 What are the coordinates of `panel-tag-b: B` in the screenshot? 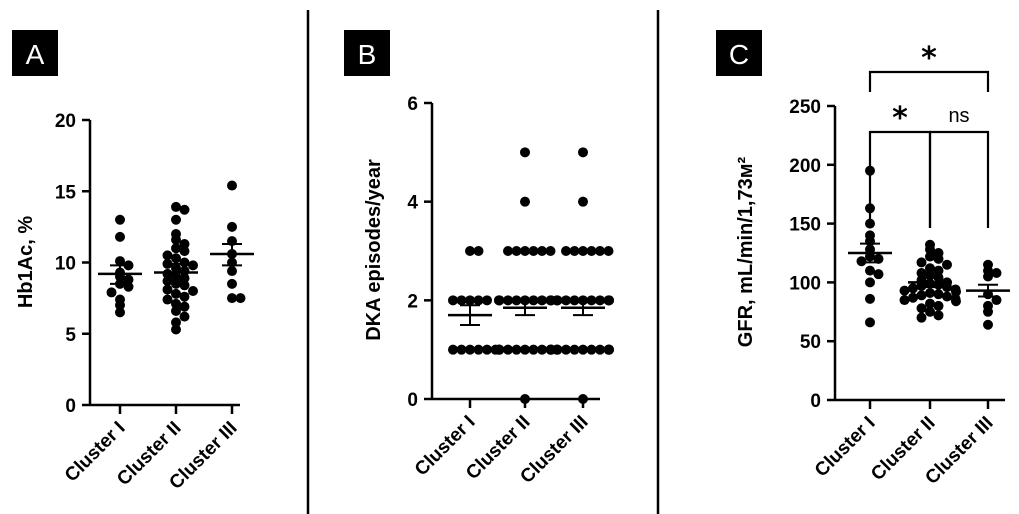 It's located at (367, 54).